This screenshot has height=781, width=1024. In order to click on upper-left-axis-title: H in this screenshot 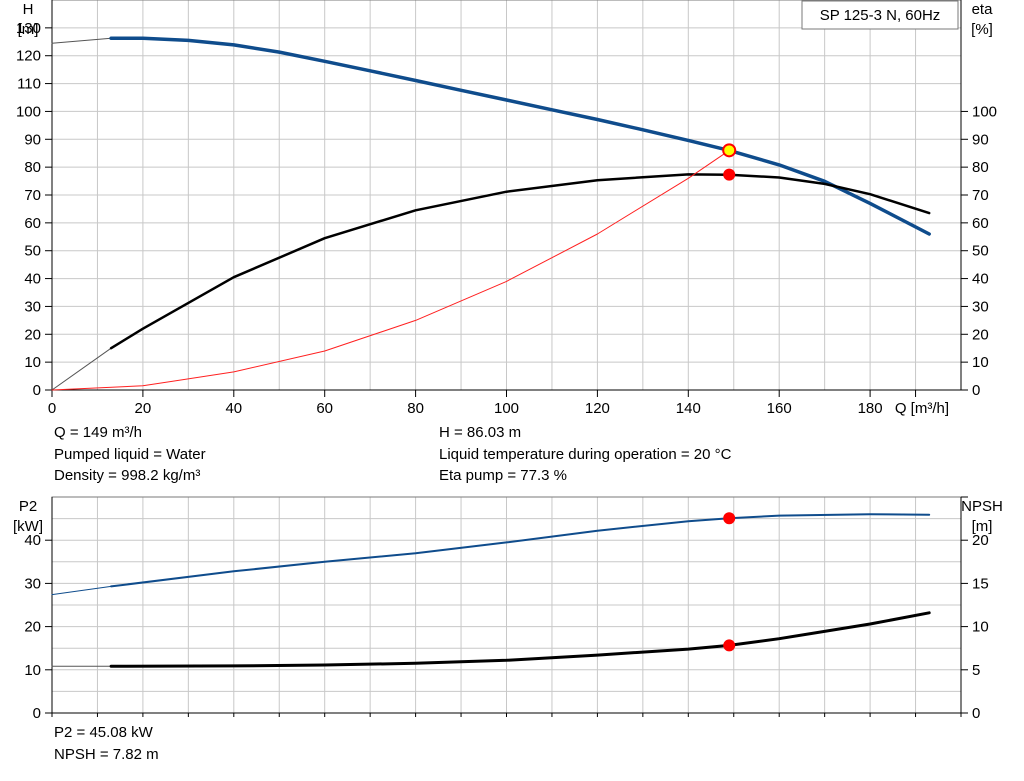, I will do `click(28, 9)`.